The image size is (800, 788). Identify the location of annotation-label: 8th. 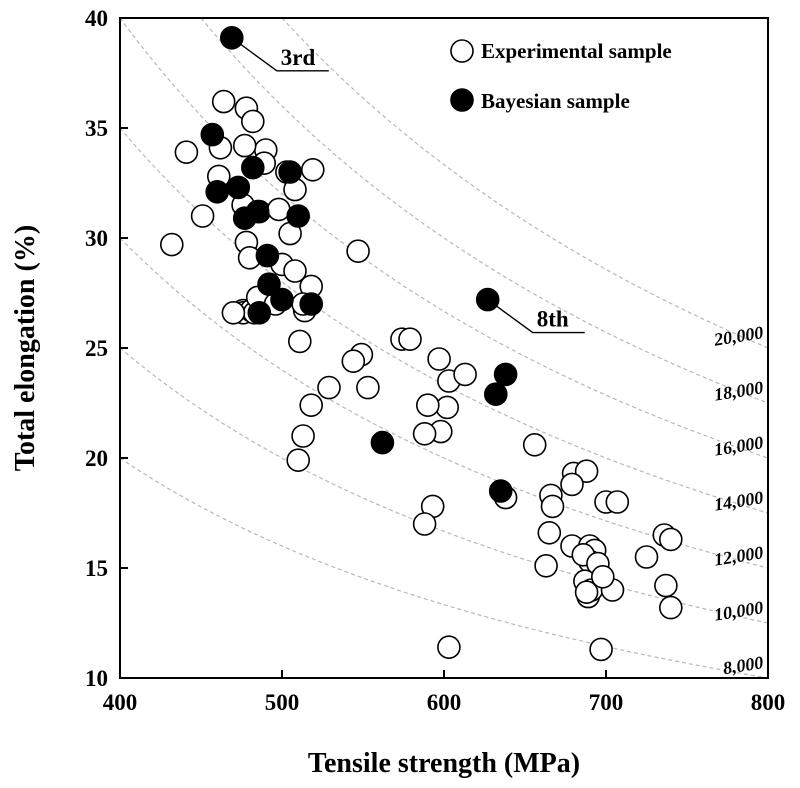
(553, 319).